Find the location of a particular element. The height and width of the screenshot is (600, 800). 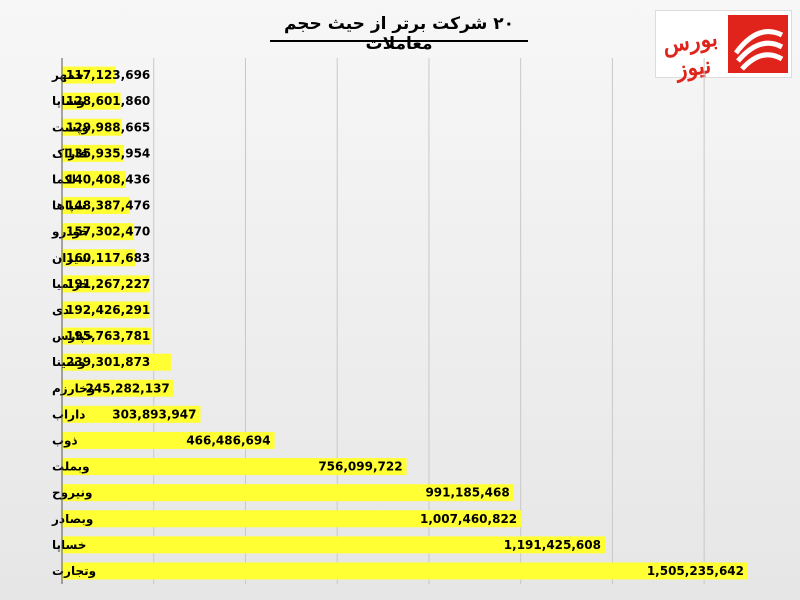

category-label: ذوب is located at coordinates (65, 440).